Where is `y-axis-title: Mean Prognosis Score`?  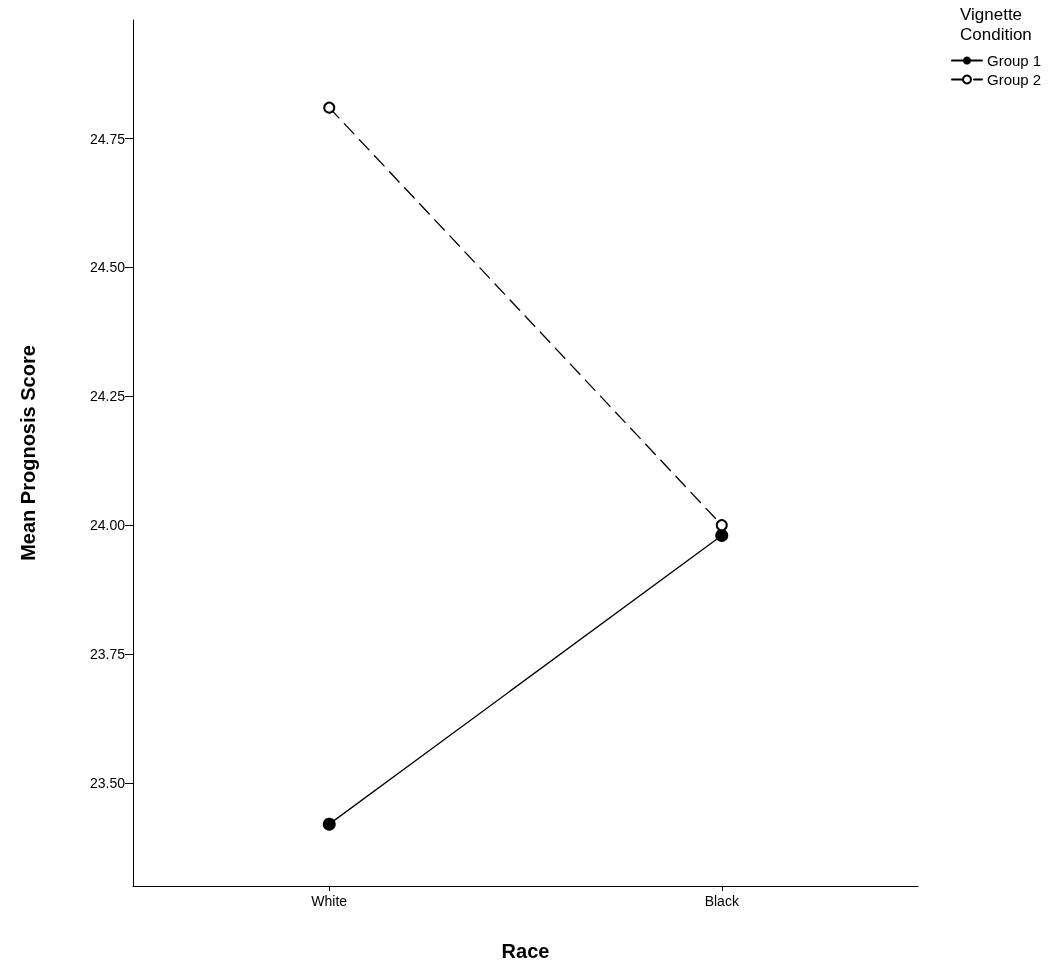 y-axis-title: Mean Prognosis Score is located at coordinates (28, 453).